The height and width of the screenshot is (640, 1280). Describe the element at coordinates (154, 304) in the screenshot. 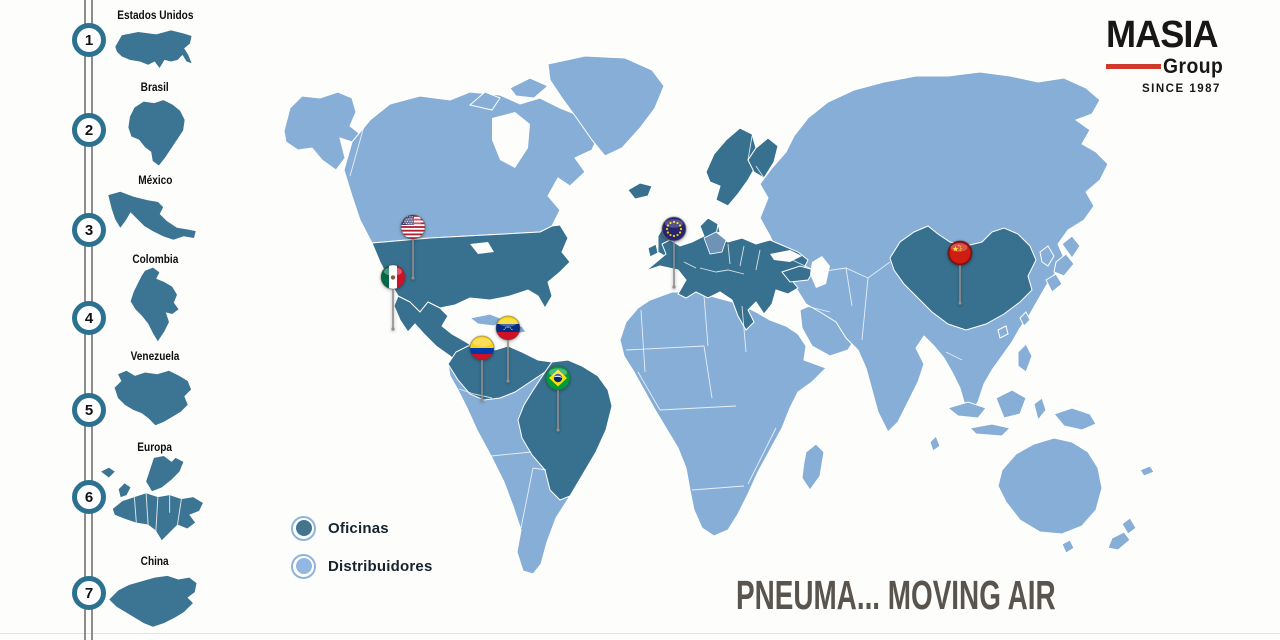

I see `colombia-silhouette-icon` at that location.